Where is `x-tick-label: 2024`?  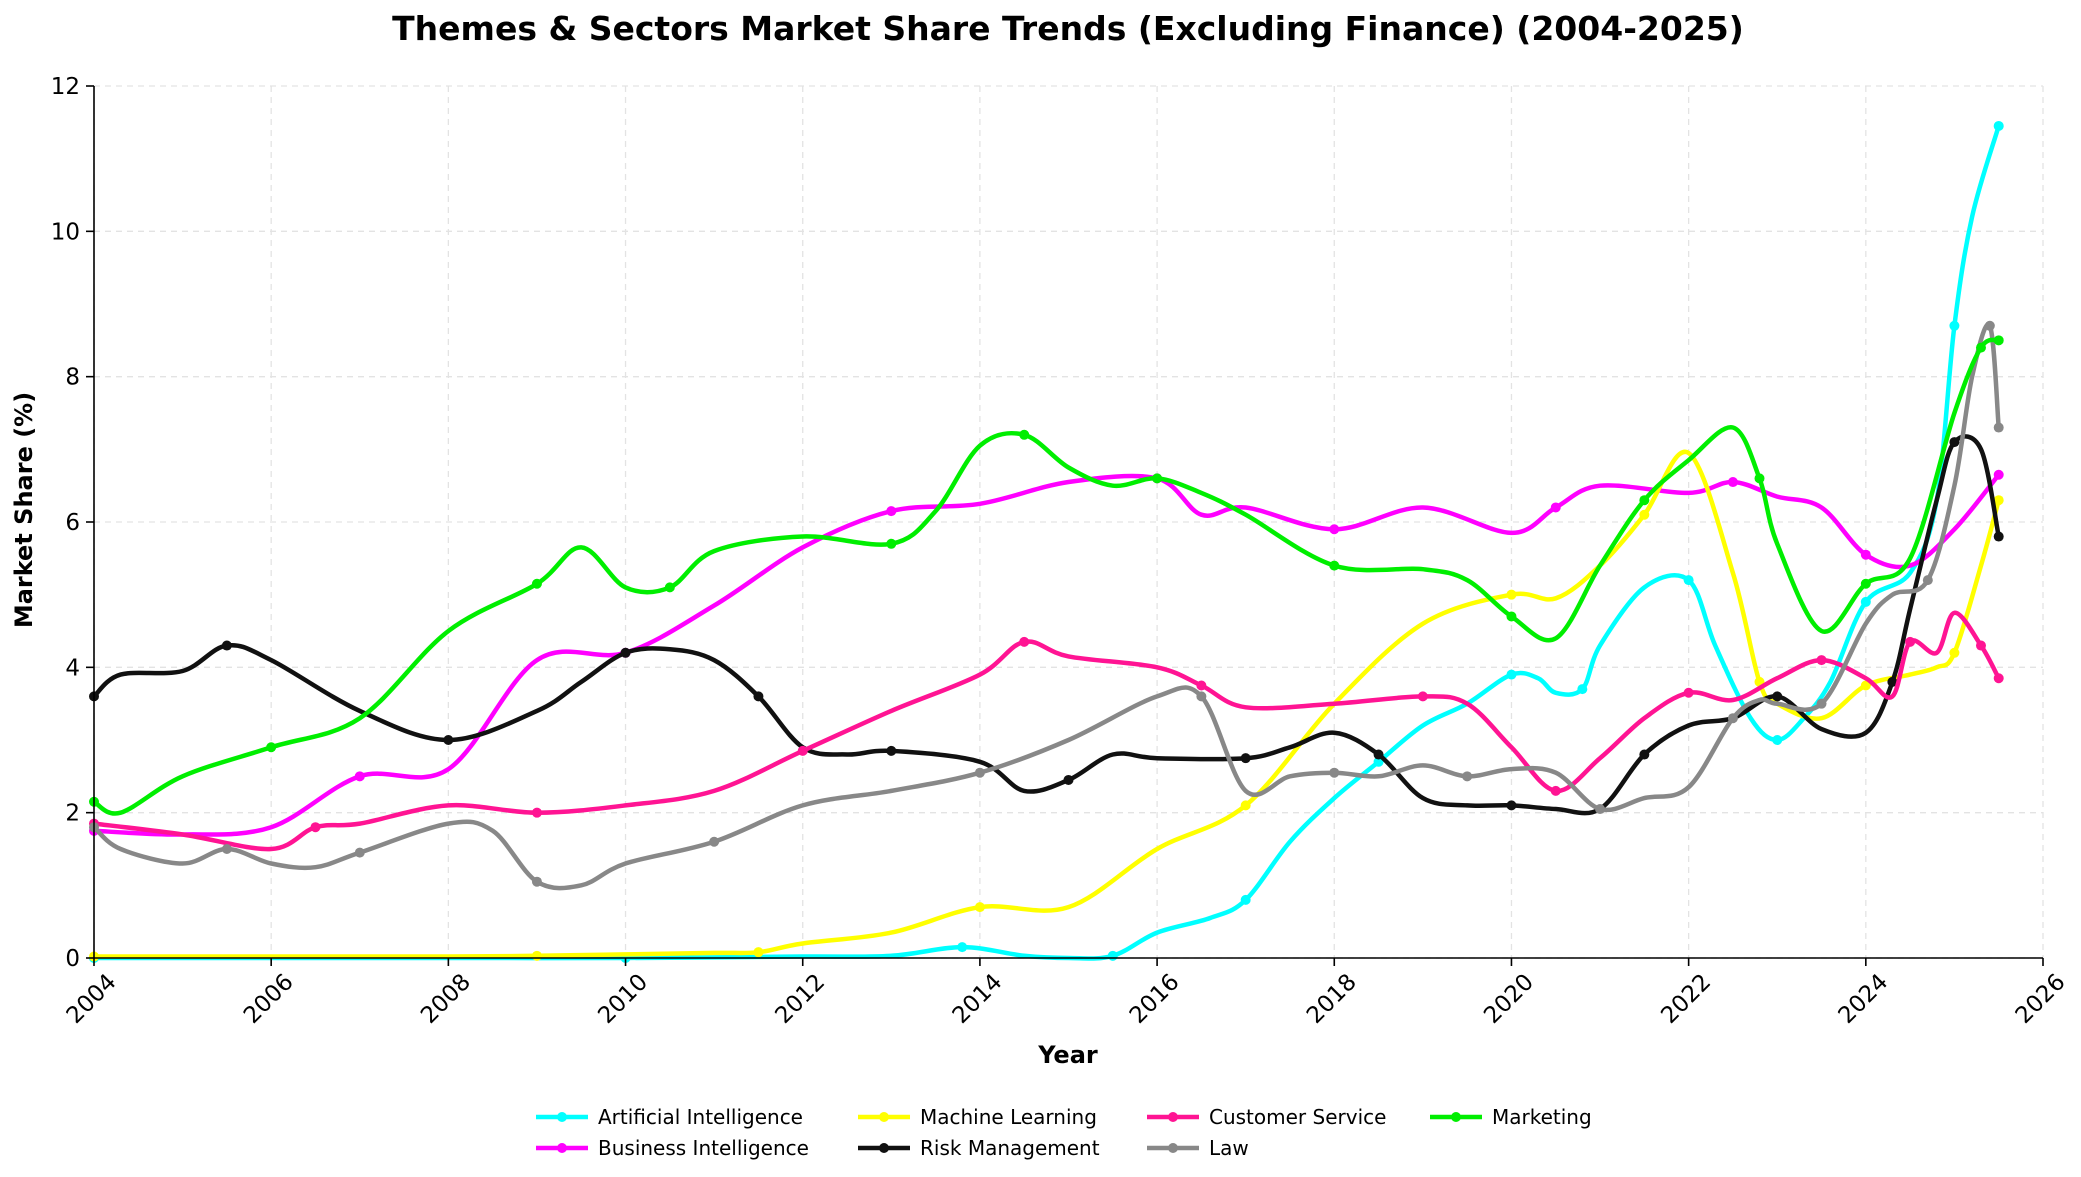
x-tick-label: 2024 is located at coordinates (1864, 999).